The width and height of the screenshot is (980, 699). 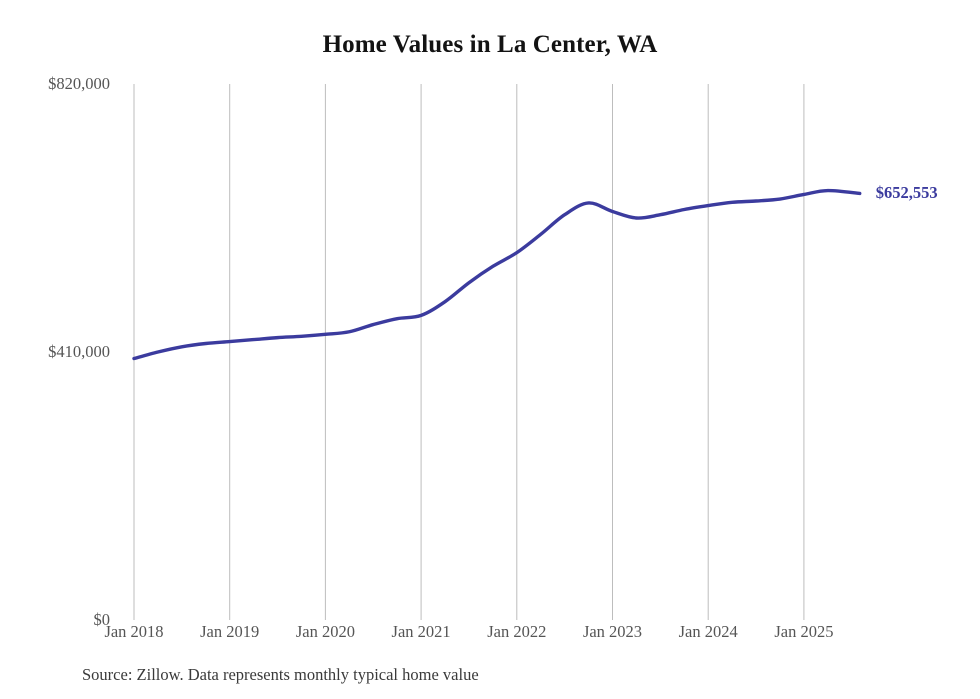 I want to click on chart-title: Home Values in La Center, WA, so click(x=490, y=44).